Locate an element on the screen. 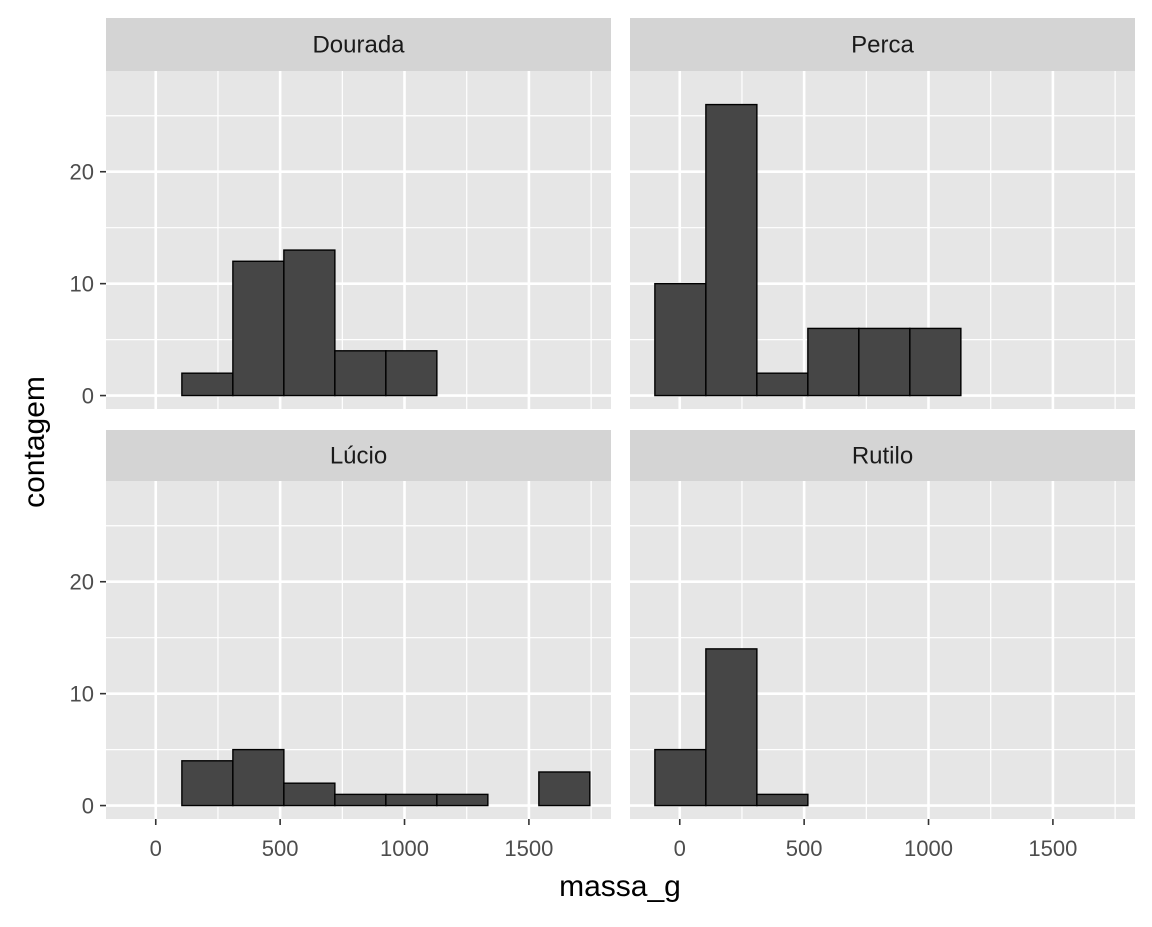 The image size is (1152, 927). facet-strip-dourada is located at coordinates (358, 44).